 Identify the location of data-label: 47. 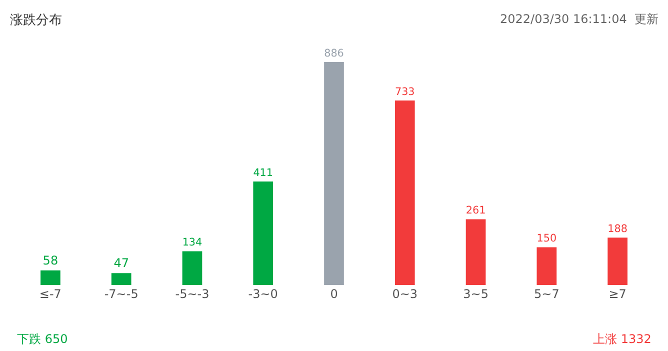
(121, 263).